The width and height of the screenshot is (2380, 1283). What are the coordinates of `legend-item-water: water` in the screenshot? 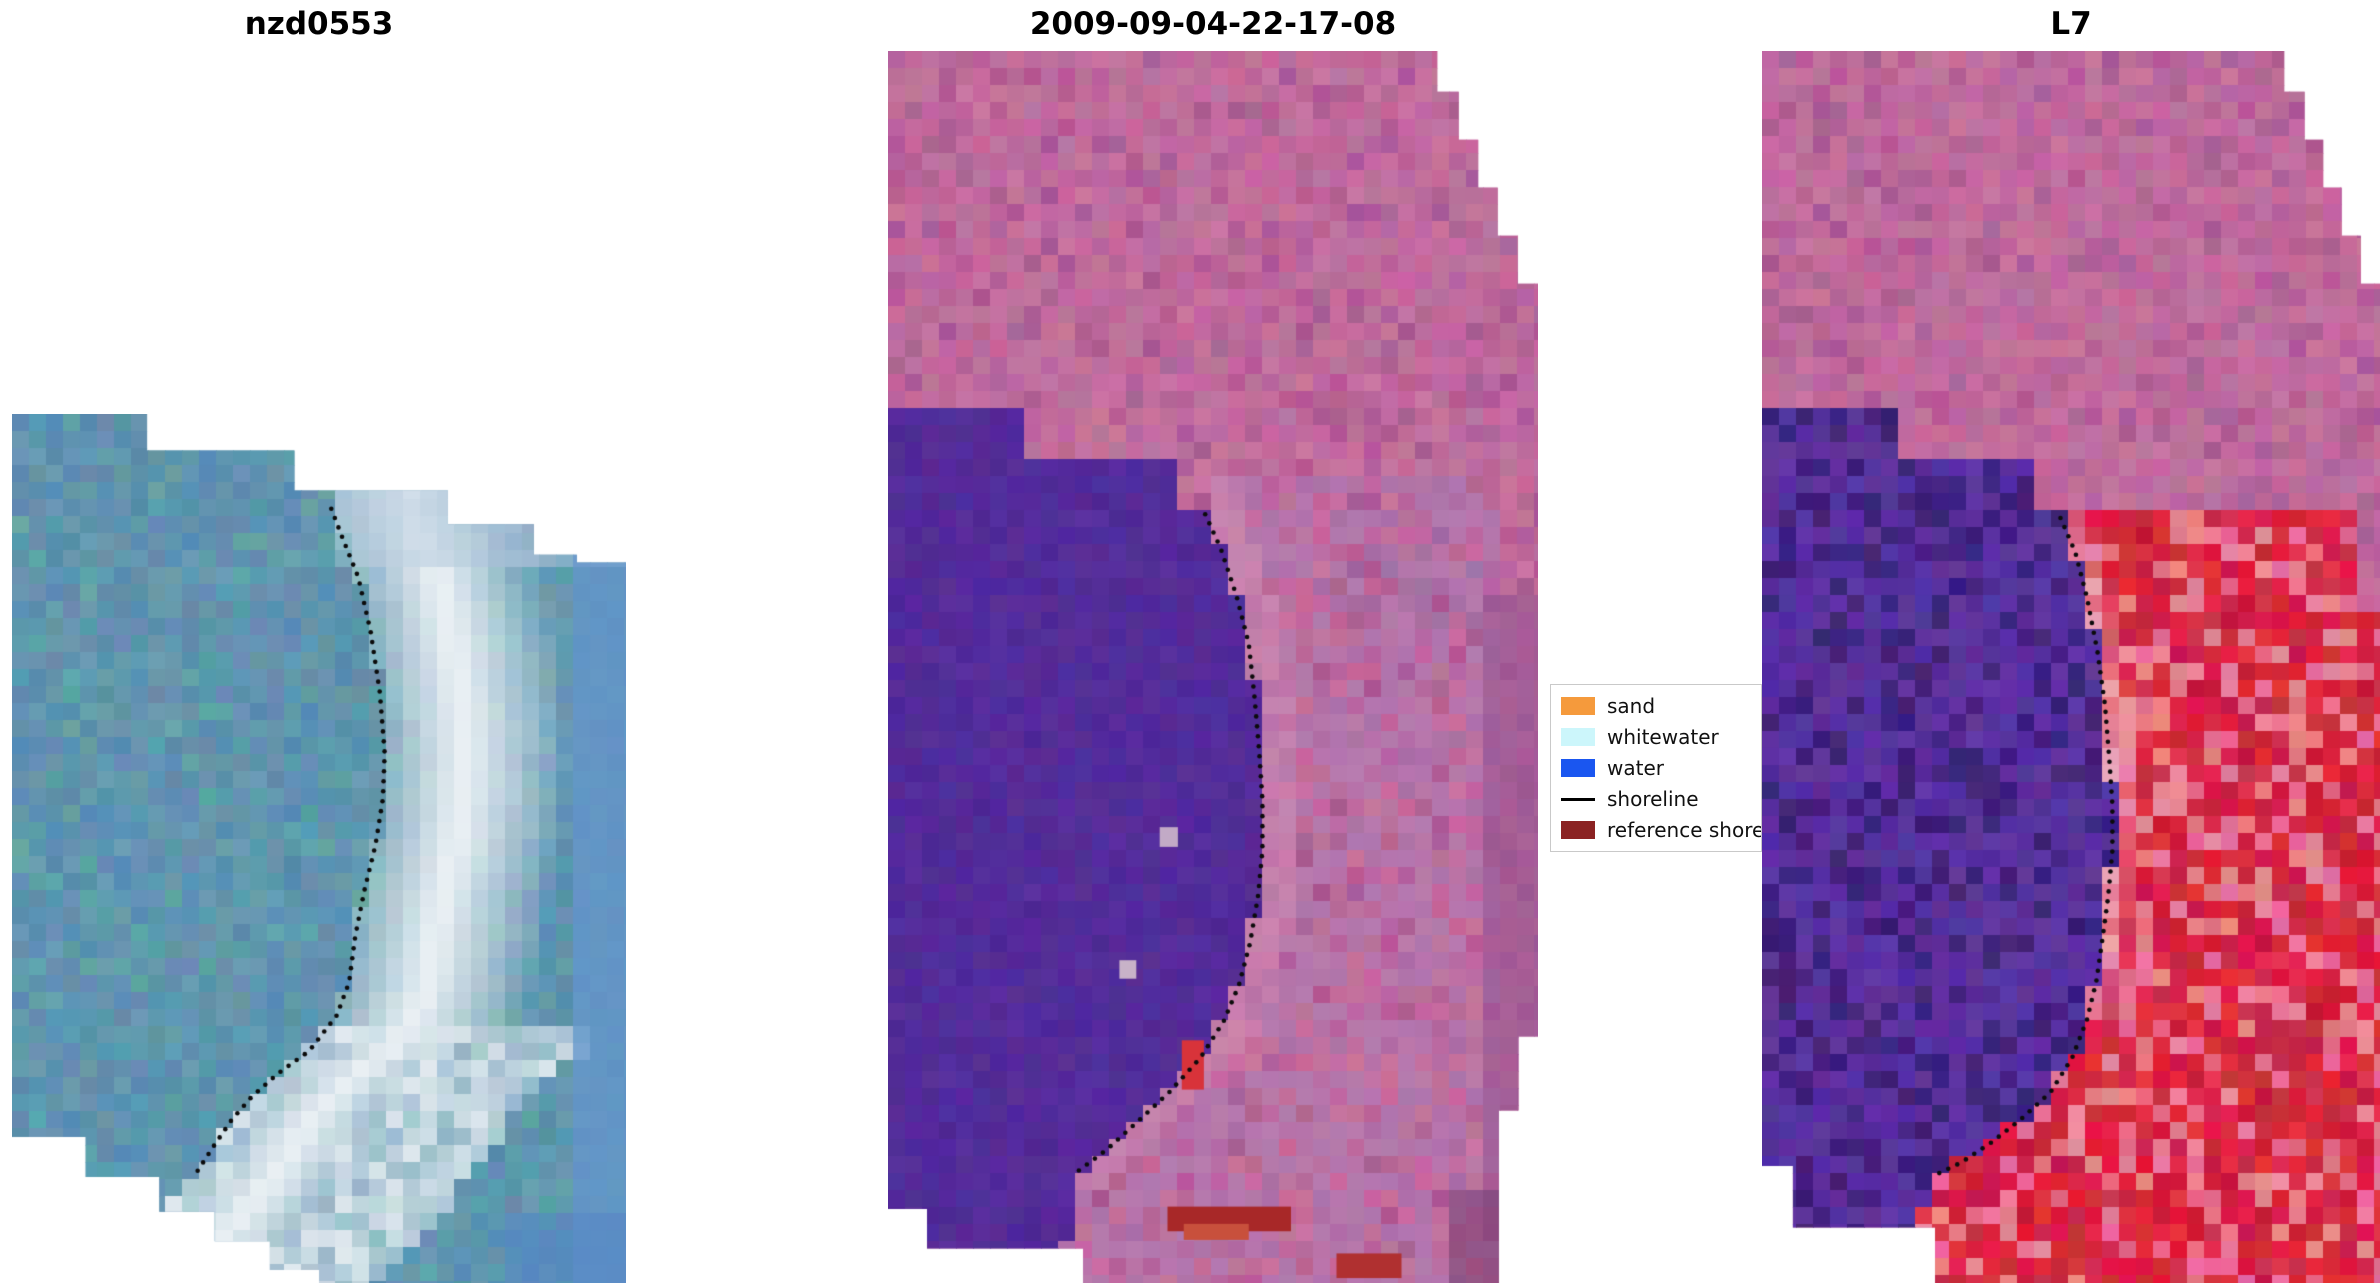 It's located at (1656, 768).